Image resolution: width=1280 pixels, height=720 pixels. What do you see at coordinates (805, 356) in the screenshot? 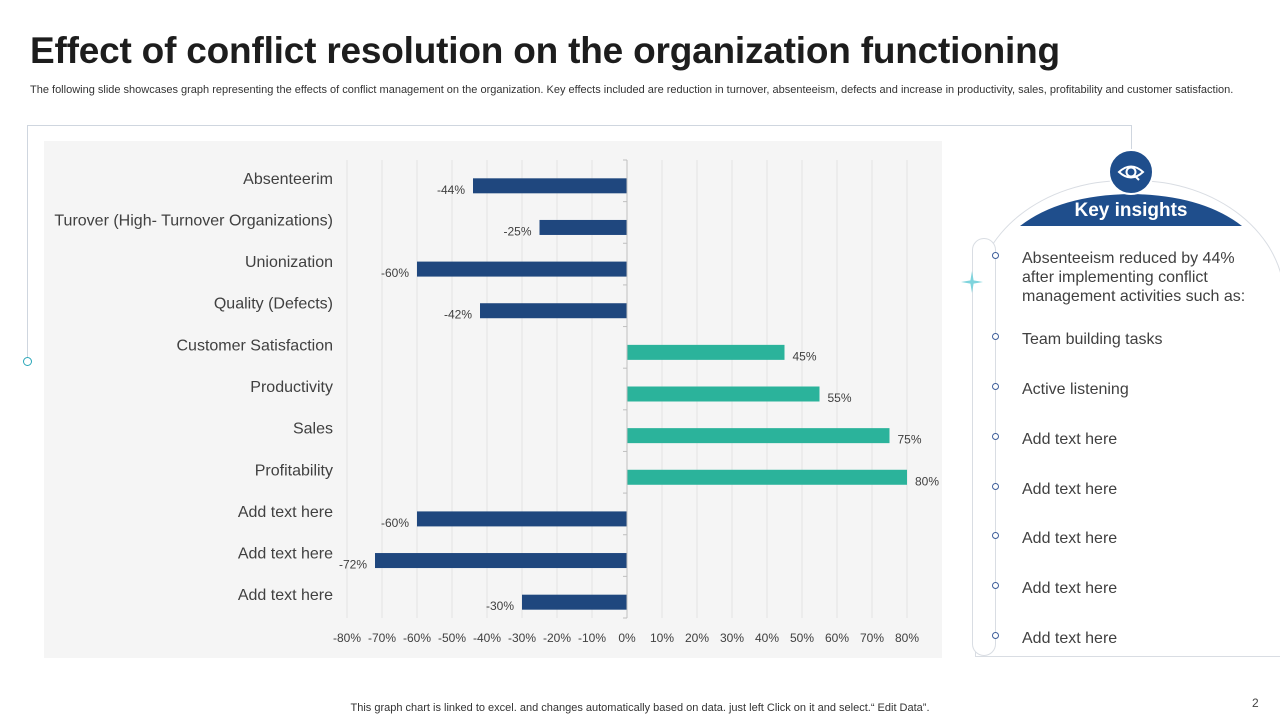
I see `data-label: 45%` at bounding box center [805, 356].